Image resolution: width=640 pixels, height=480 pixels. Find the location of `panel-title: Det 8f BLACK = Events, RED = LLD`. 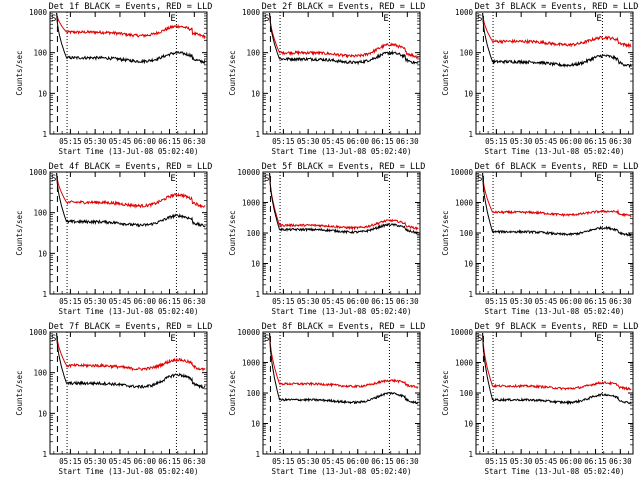

panel-title: Det 8f BLACK = Events, RED = LLD is located at coordinates (344, 327).